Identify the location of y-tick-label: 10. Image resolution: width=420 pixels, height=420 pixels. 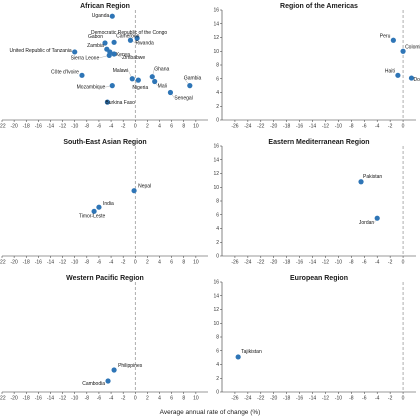
(216, 188).